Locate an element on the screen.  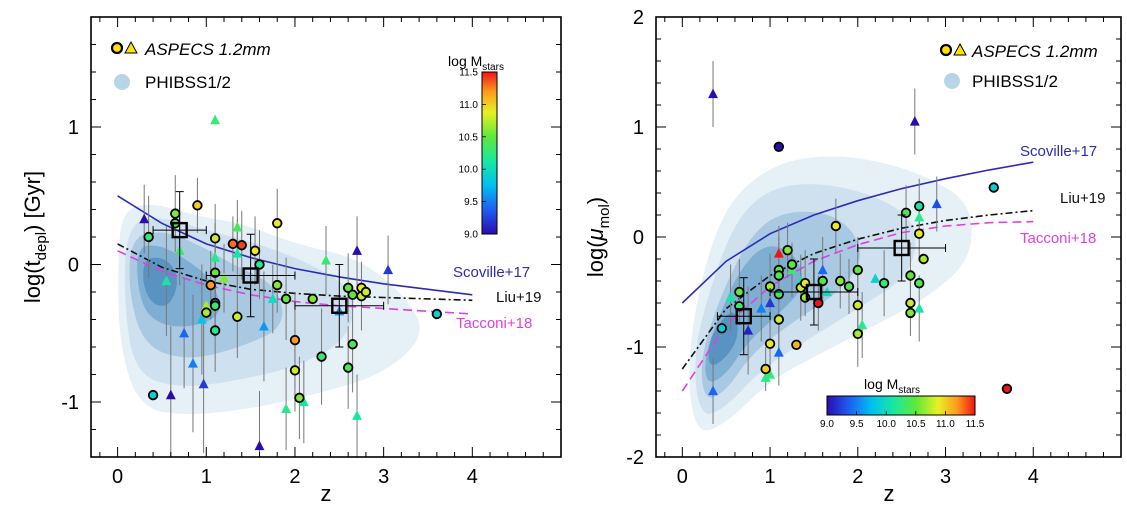
x-tick-label: 4 is located at coordinates (1033, 477).